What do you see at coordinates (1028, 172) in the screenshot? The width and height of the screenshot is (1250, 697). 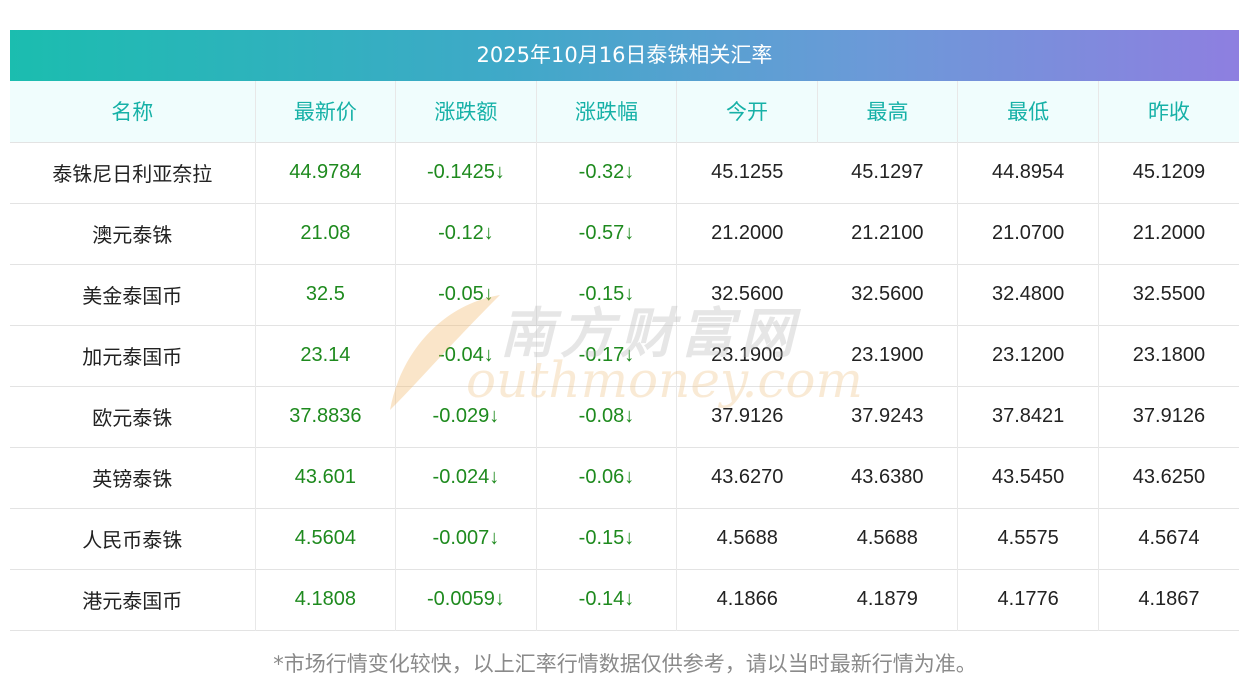 I see `cell-low: 44.8954` at bounding box center [1028, 172].